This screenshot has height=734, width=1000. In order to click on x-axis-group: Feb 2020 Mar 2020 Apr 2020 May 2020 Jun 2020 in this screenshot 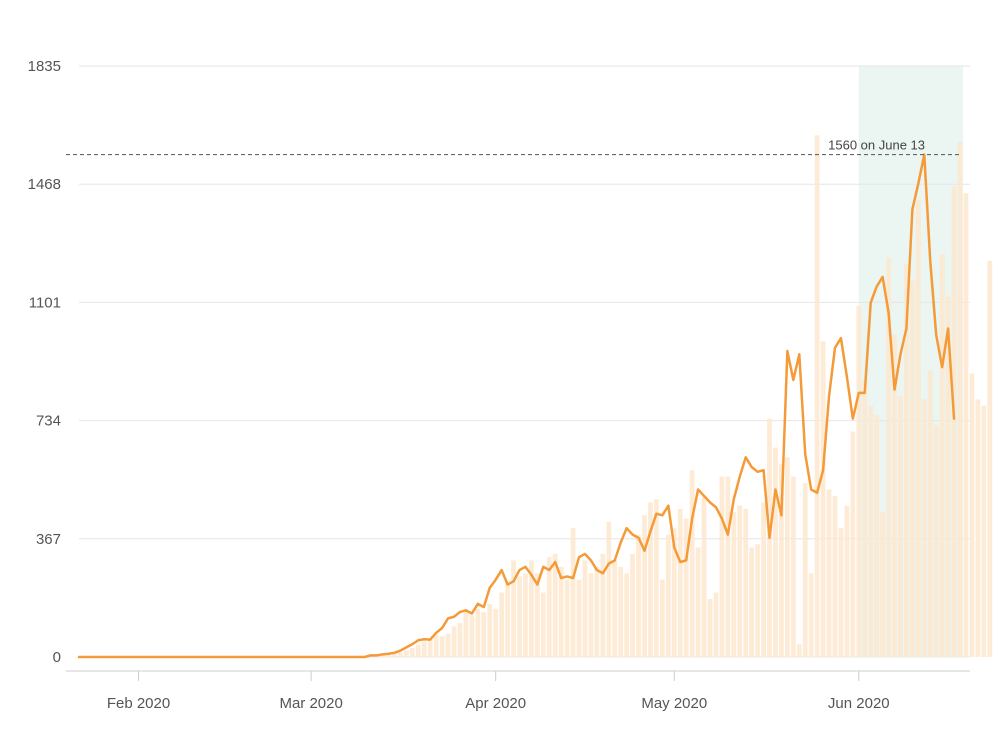, I will do `click(518, 691)`.